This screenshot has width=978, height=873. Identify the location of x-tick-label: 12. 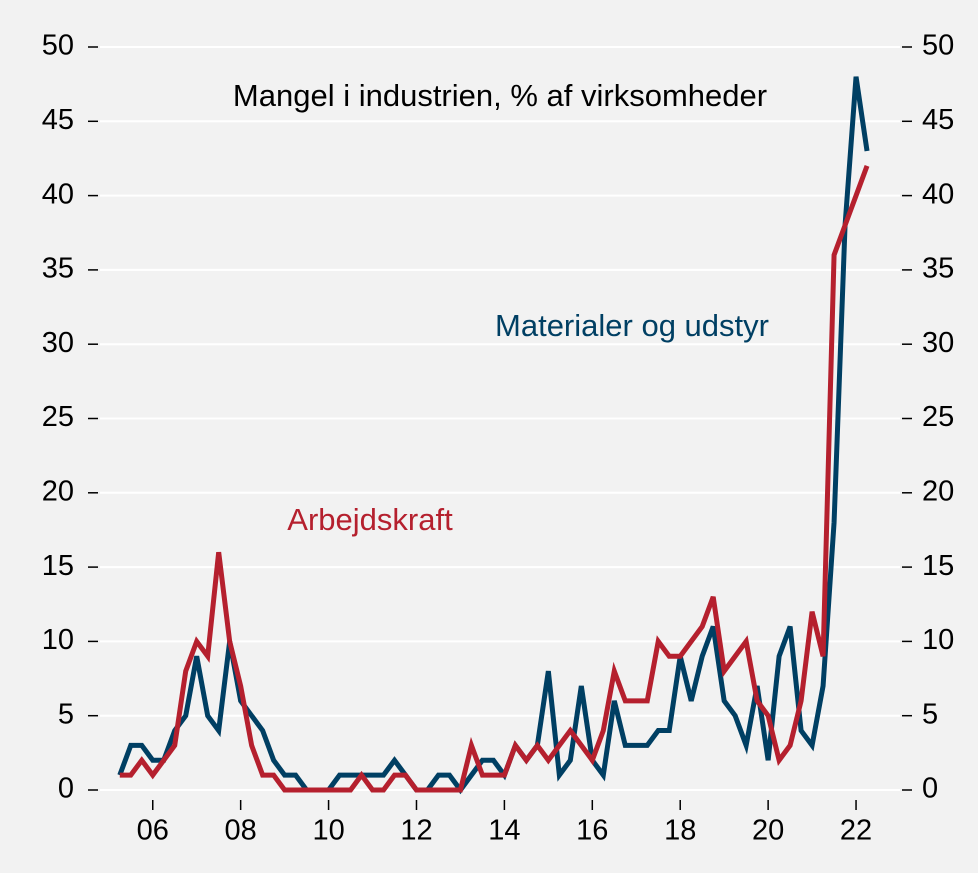
(416, 831).